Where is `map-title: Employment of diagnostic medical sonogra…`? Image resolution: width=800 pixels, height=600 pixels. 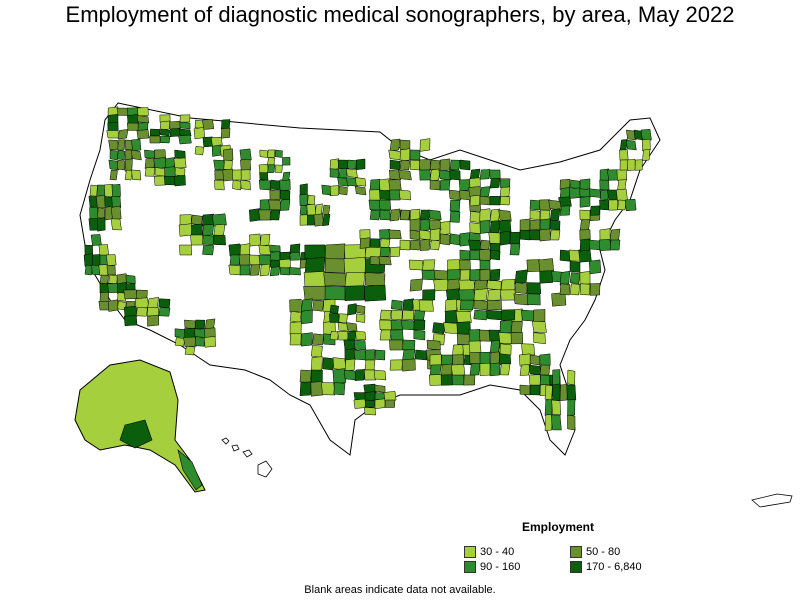 map-title: Employment of diagnostic medical sonogra… is located at coordinates (400, 14).